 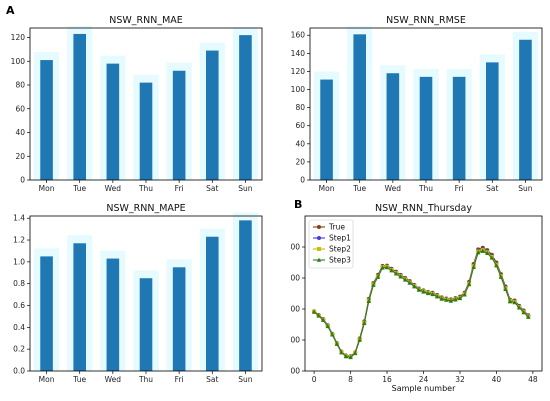 I want to click on y-tick-label: 0.6, so click(x=19, y=305).